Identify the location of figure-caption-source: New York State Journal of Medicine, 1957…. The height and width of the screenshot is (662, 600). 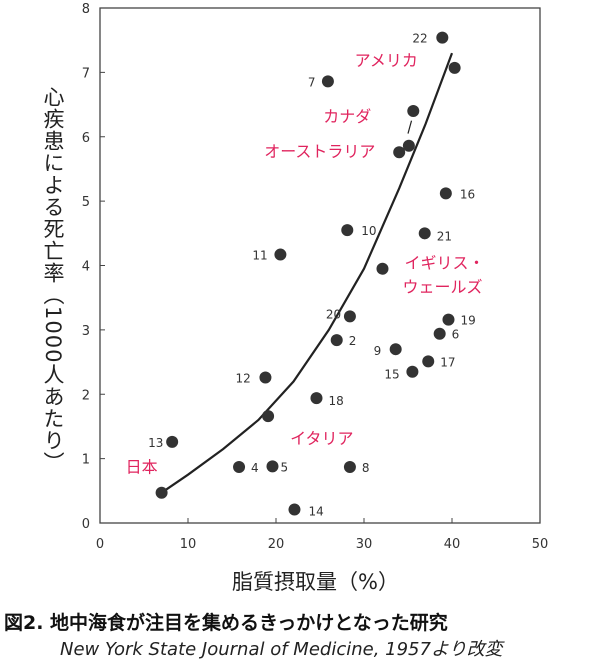
(281, 649).